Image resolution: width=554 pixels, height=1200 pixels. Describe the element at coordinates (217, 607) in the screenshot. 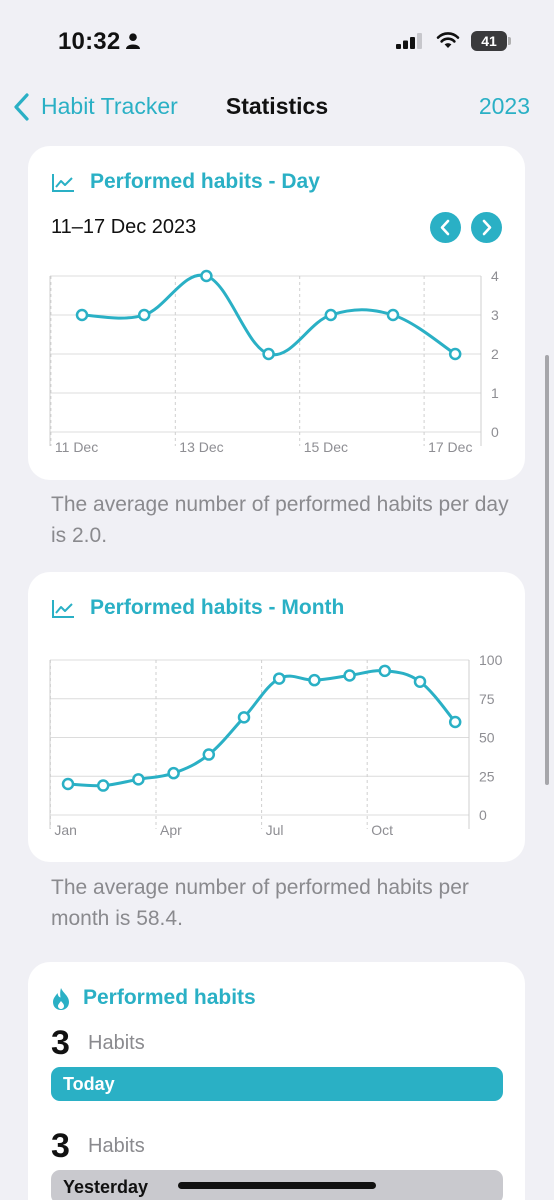

I see `month-card-title: Performed habits - Month` at that location.